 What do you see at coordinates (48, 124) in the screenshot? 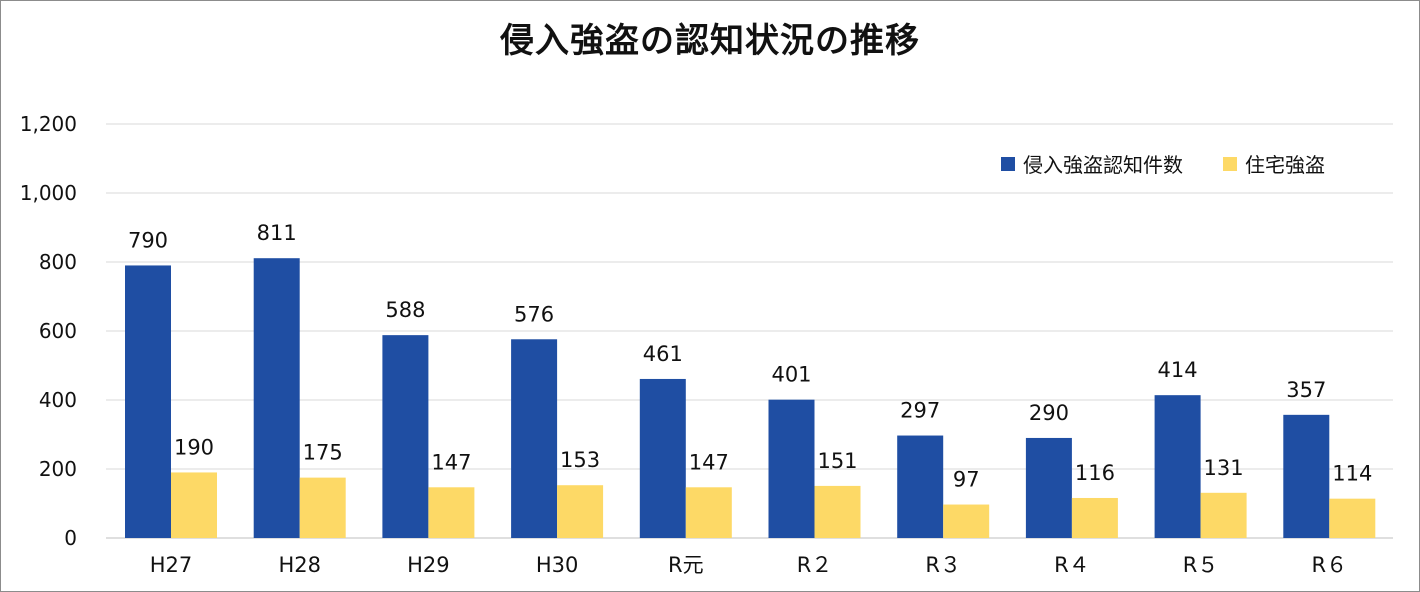
I see `y-tick-label: 1,200` at bounding box center [48, 124].